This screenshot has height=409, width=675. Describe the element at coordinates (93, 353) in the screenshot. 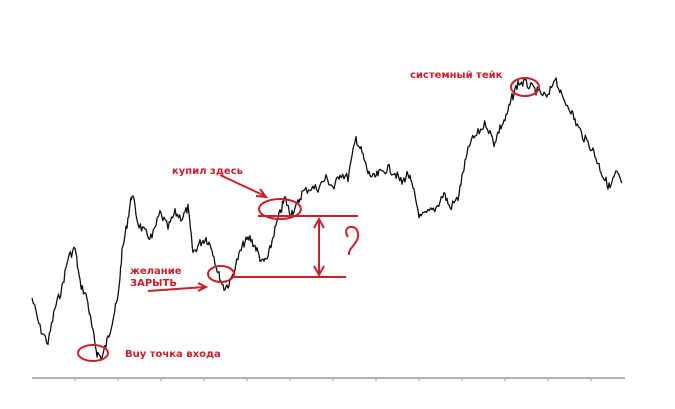

I see `entry-circle` at that location.